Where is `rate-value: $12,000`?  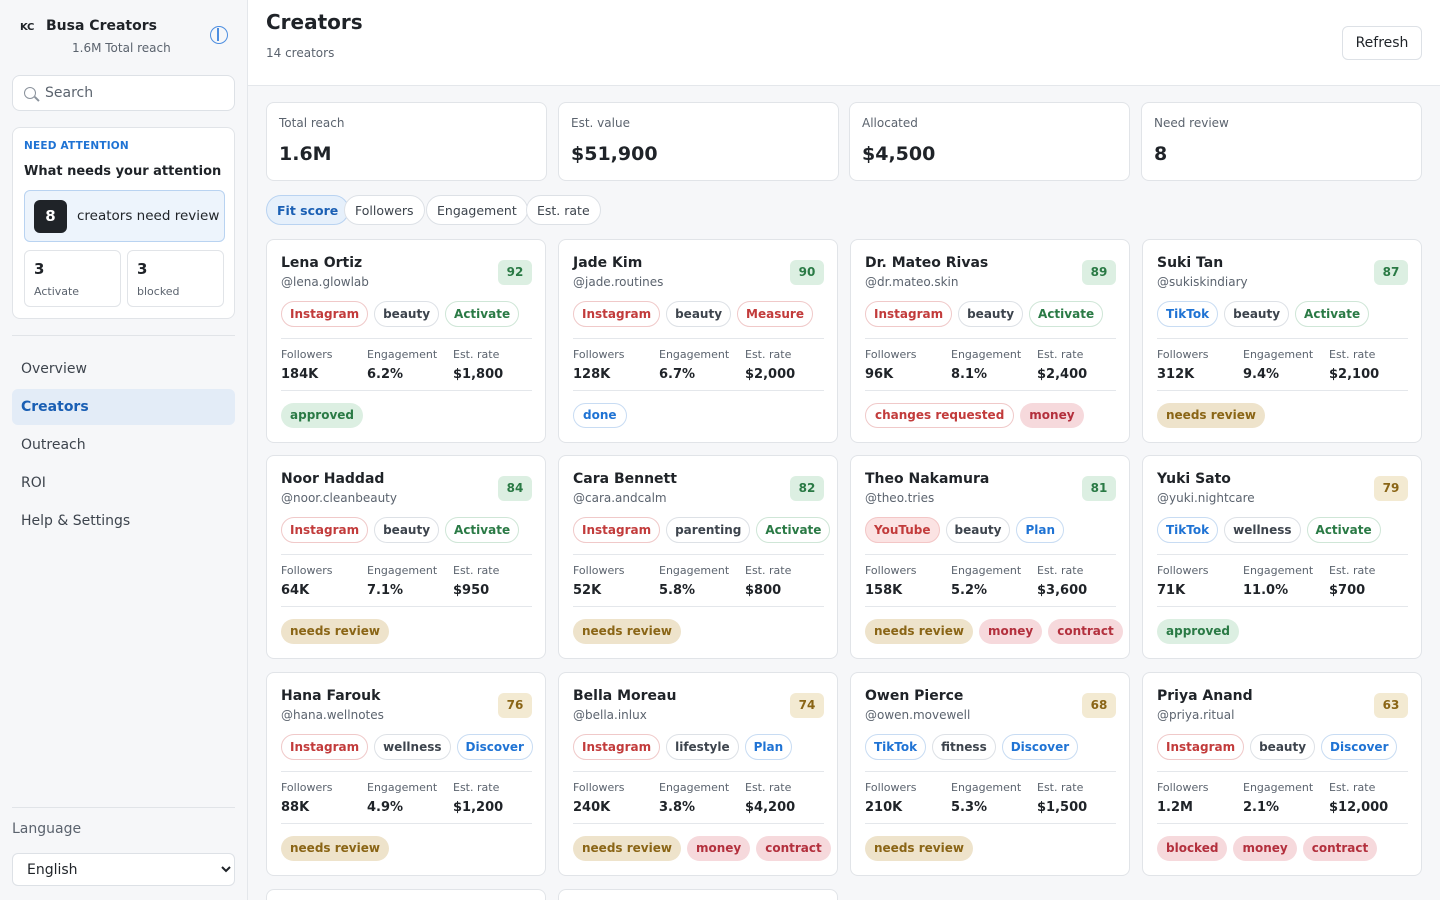
rate-value: $12,000 is located at coordinates (1359, 807).